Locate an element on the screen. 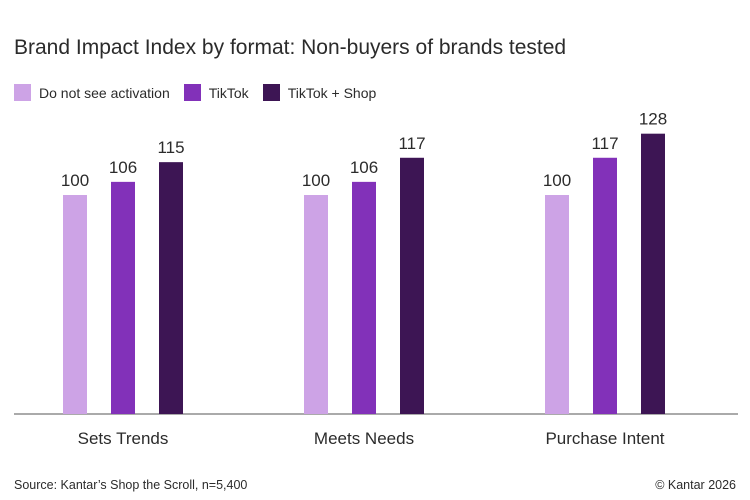 This screenshot has height=500, width=750. bar-value-label: 128 is located at coordinates (653, 119).